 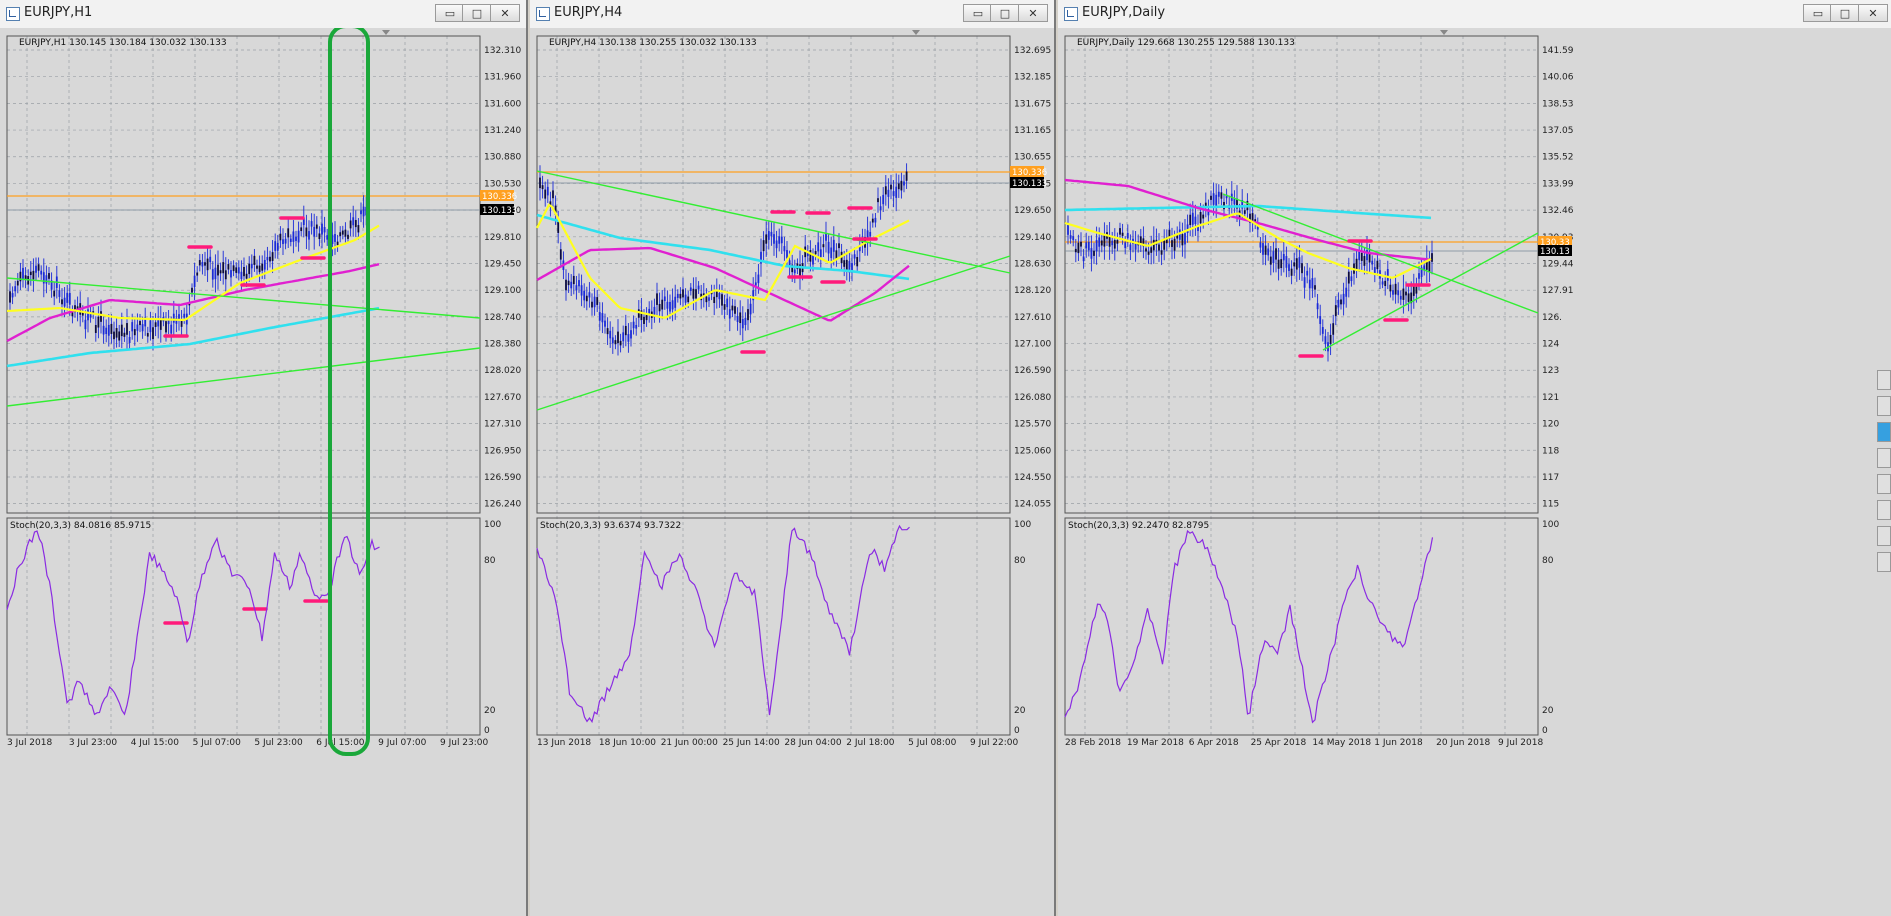 I want to click on window-titlebar: EURJPY,Daily ▭ □ ✕, so click(x=1474, y=14).